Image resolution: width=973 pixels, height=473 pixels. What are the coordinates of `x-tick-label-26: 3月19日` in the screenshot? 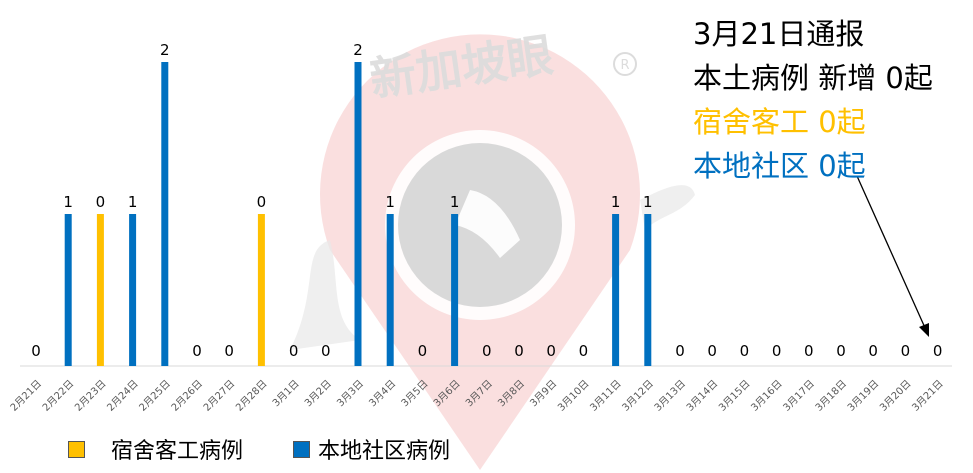 It's located at (863, 396).